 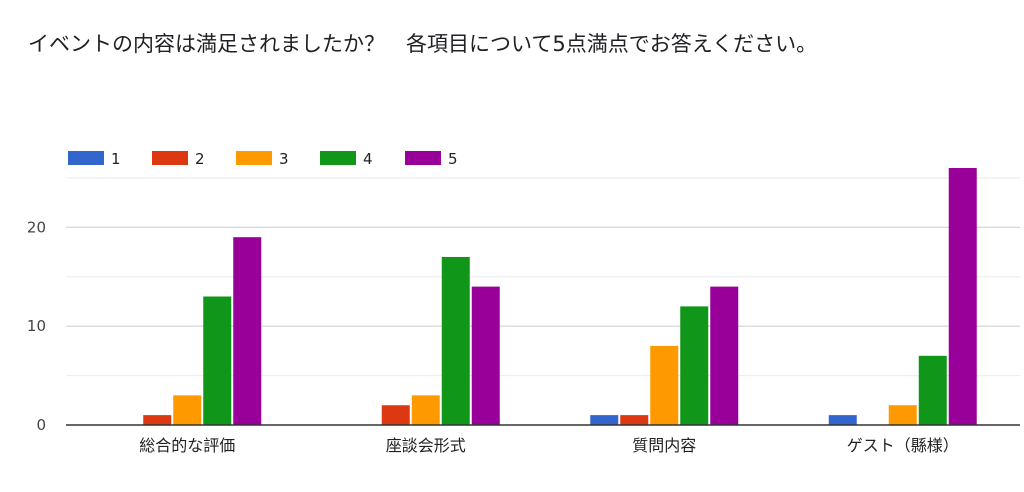 What do you see at coordinates (903, 445) in the screenshot?
I see `category-label: ゲスト（縣様）` at bounding box center [903, 445].